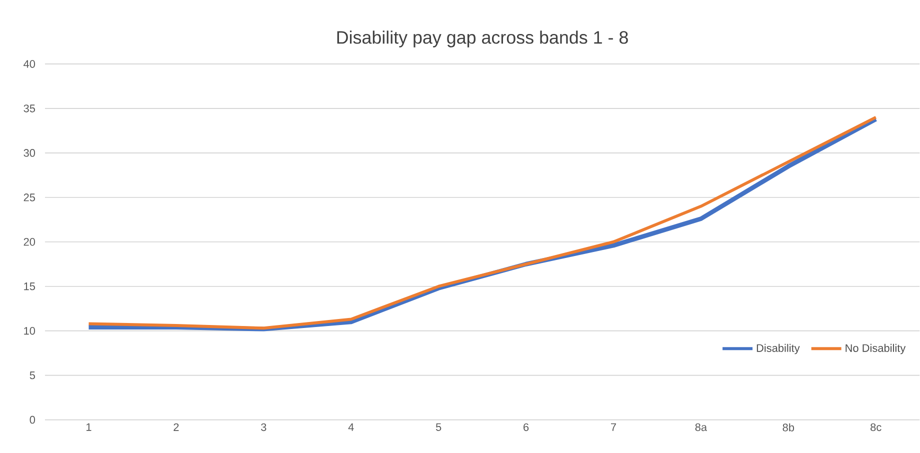  I want to click on x-tick-label: 2, so click(176, 427).